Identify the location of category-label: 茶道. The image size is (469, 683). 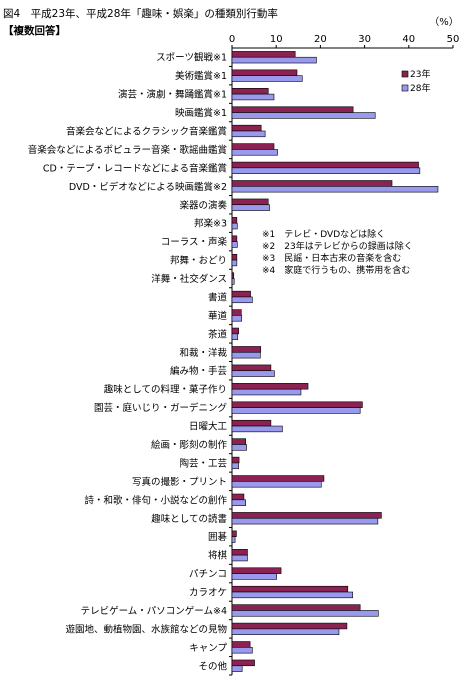
(218, 334).